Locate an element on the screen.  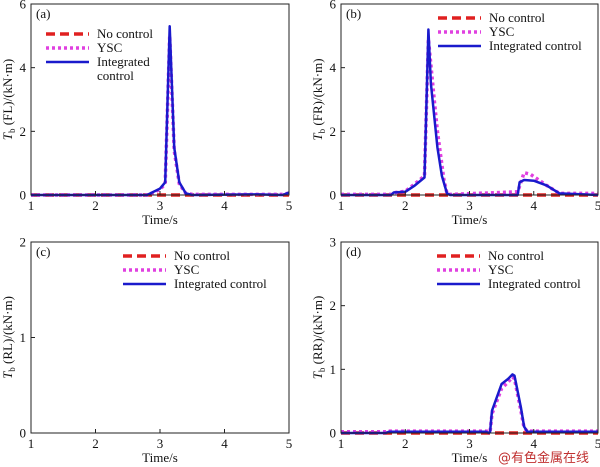
y-axis-label: Tb (RL)/(kN·m) is located at coordinates (8, 337).